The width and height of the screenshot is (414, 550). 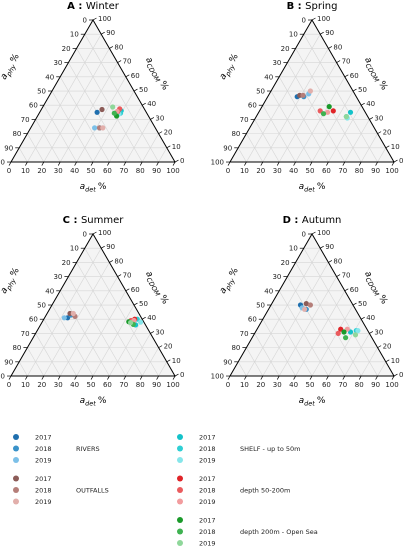 I want to click on panel-letter: B, so click(x=291, y=6).